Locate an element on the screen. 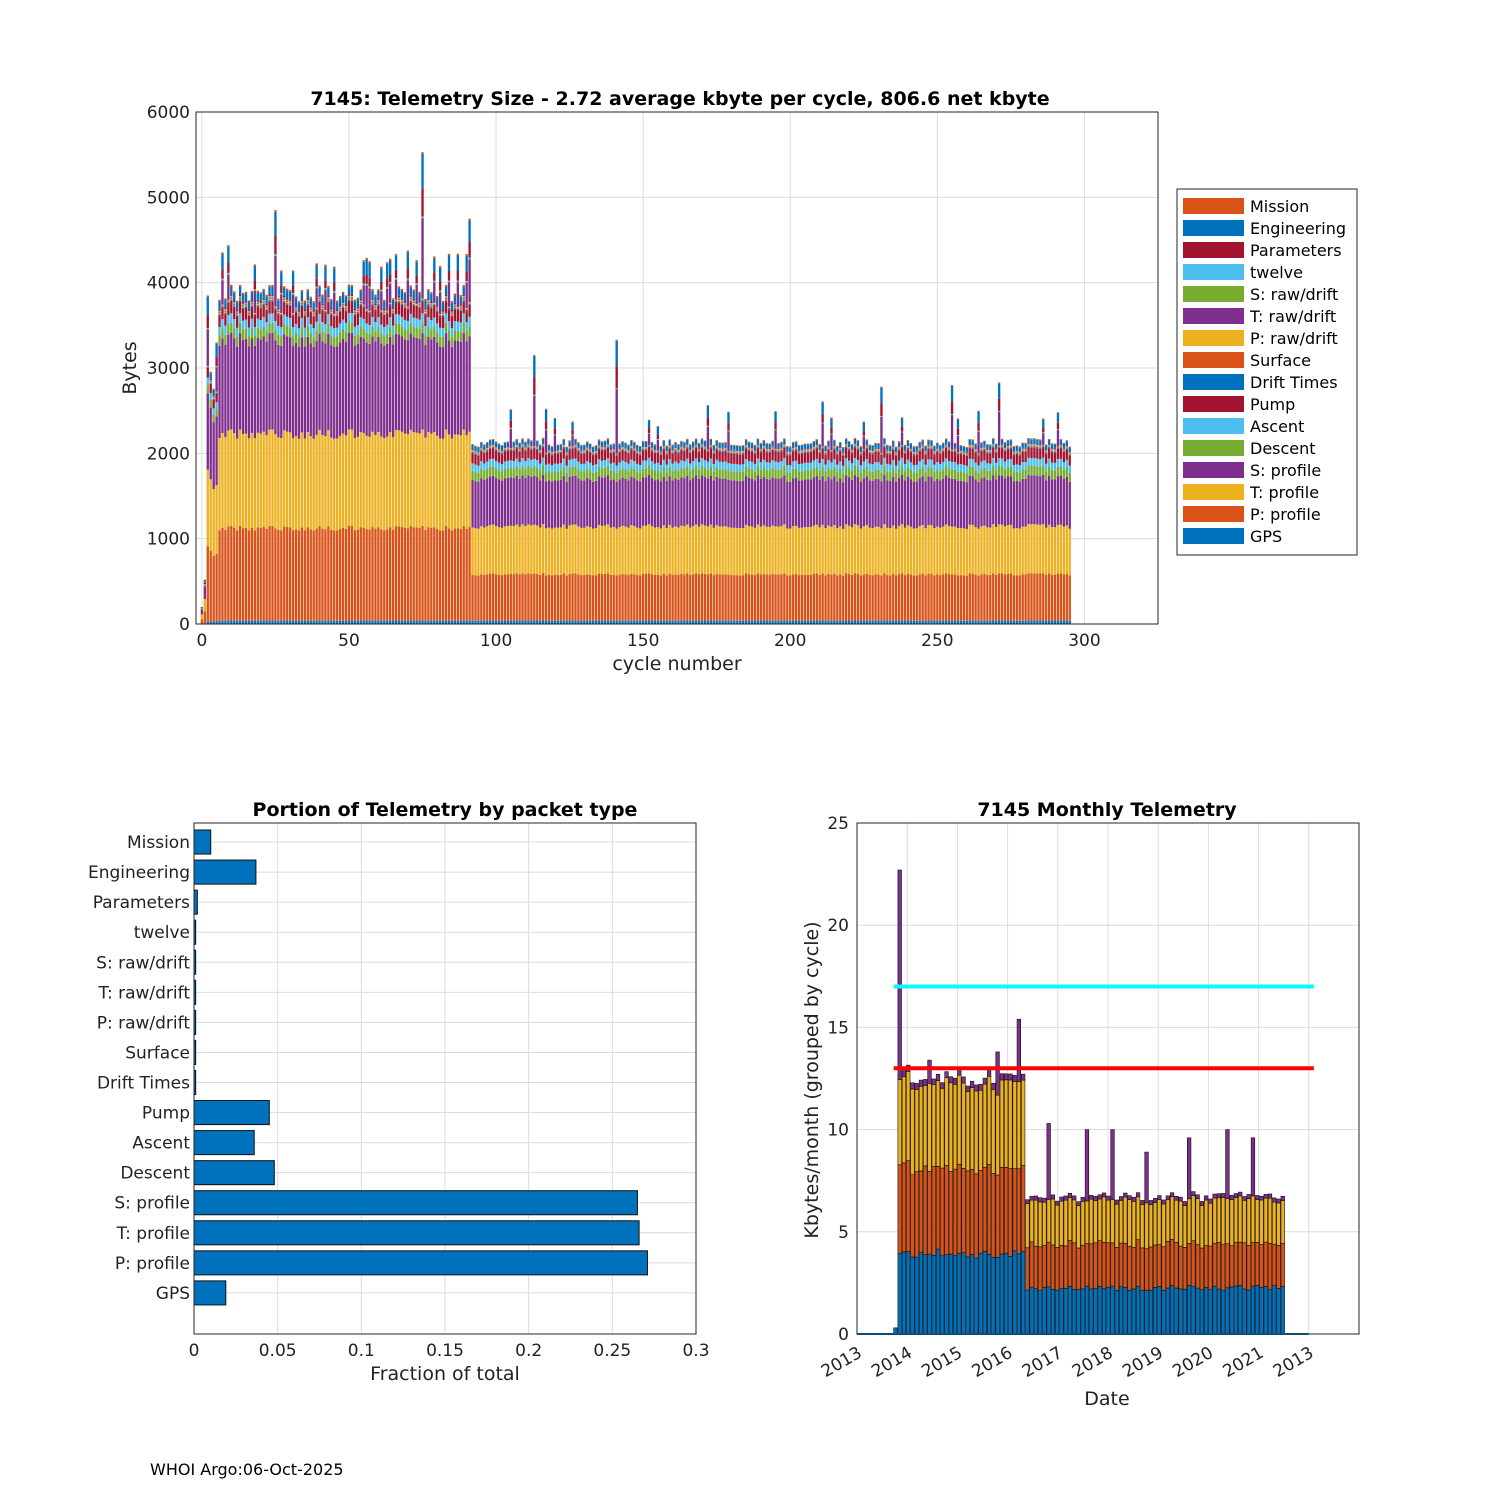  chart2-bar is located at coordinates (225, 872).